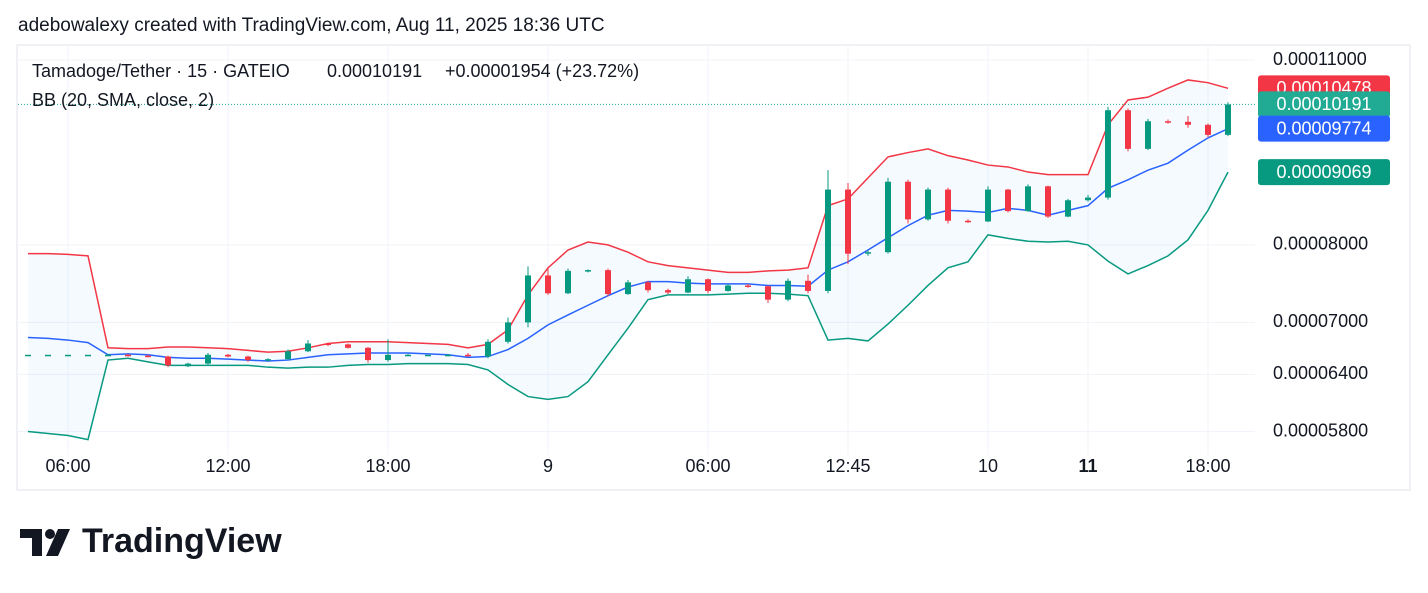  Describe the element at coordinates (1320, 244) in the screenshot. I see `y-tick-label: 0.00008000` at that location.